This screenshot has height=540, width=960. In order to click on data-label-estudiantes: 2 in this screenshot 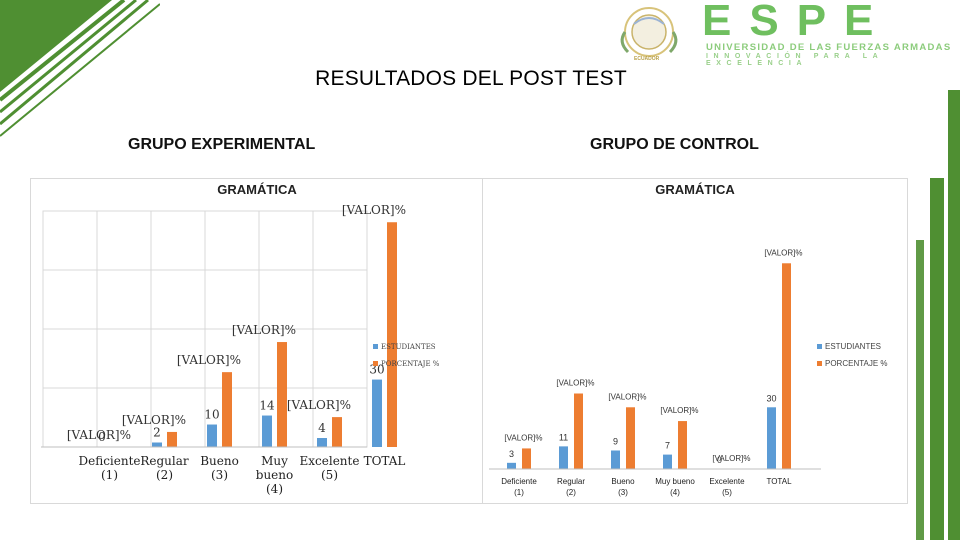, I will do `click(157, 433)`.